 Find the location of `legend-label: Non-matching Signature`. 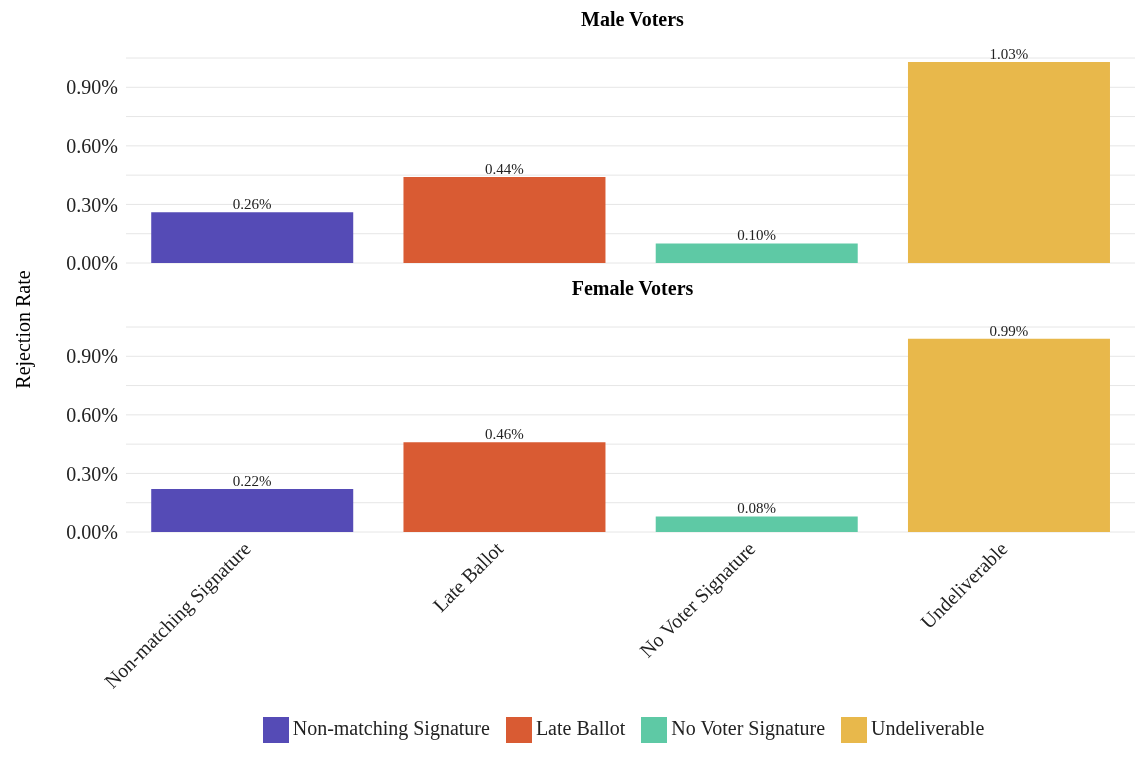

legend-label: Non-matching Signature is located at coordinates (391, 728).